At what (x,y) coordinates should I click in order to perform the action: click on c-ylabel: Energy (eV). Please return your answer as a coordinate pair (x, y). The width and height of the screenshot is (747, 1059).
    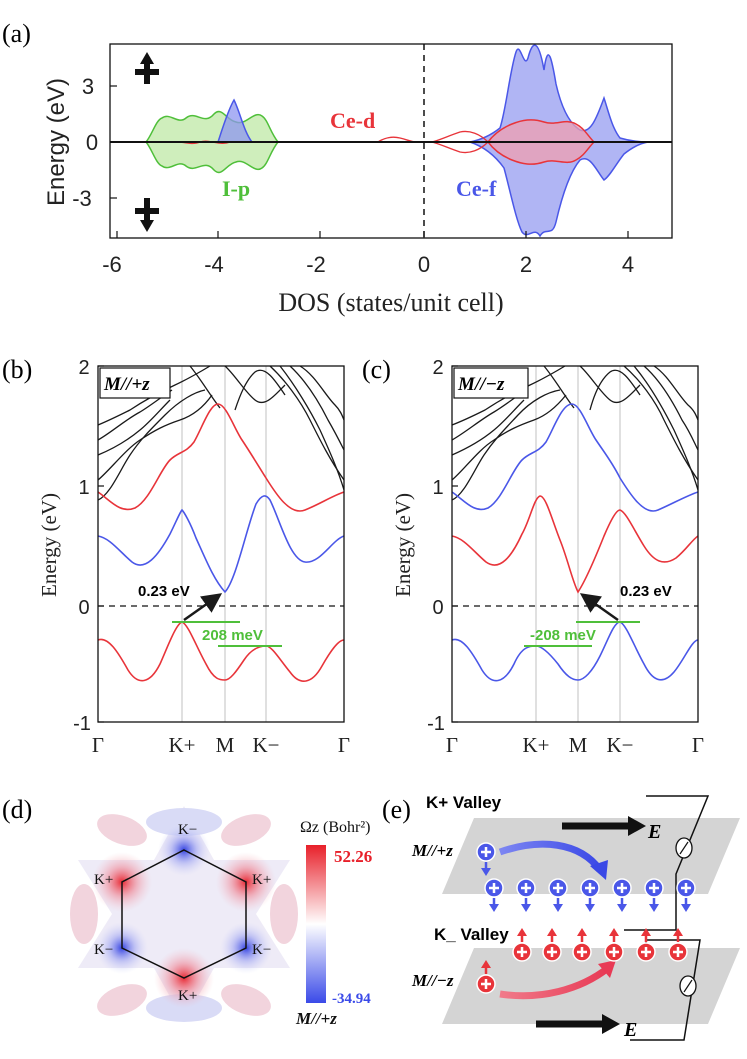
    Looking at the image, I should click on (403, 545).